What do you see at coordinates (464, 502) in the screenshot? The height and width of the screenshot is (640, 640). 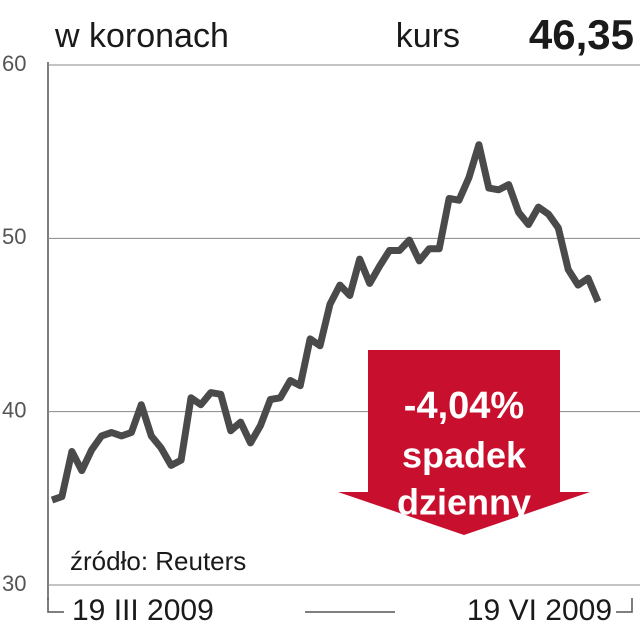 I see `annotation: dzienny` at bounding box center [464, 502].